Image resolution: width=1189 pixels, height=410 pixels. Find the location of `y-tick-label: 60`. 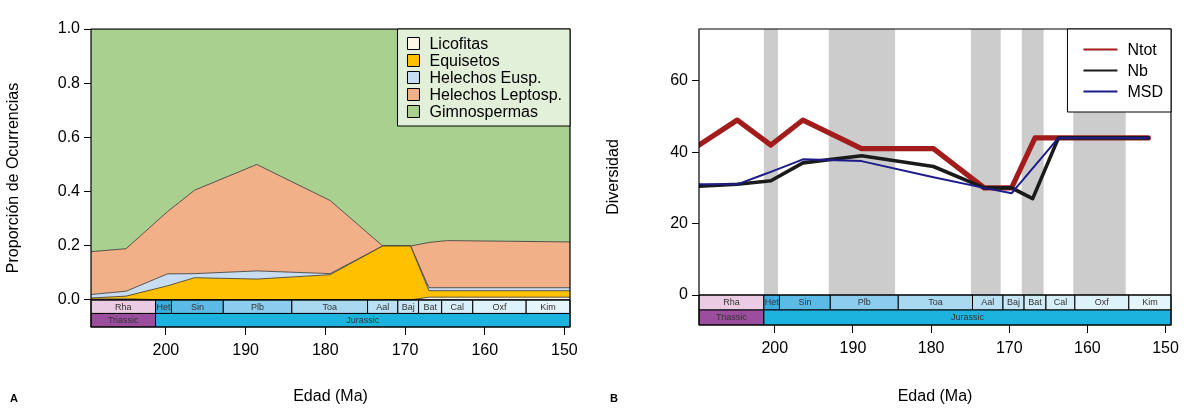

y-tick-label: 60 is located at coordinates (679, 80).